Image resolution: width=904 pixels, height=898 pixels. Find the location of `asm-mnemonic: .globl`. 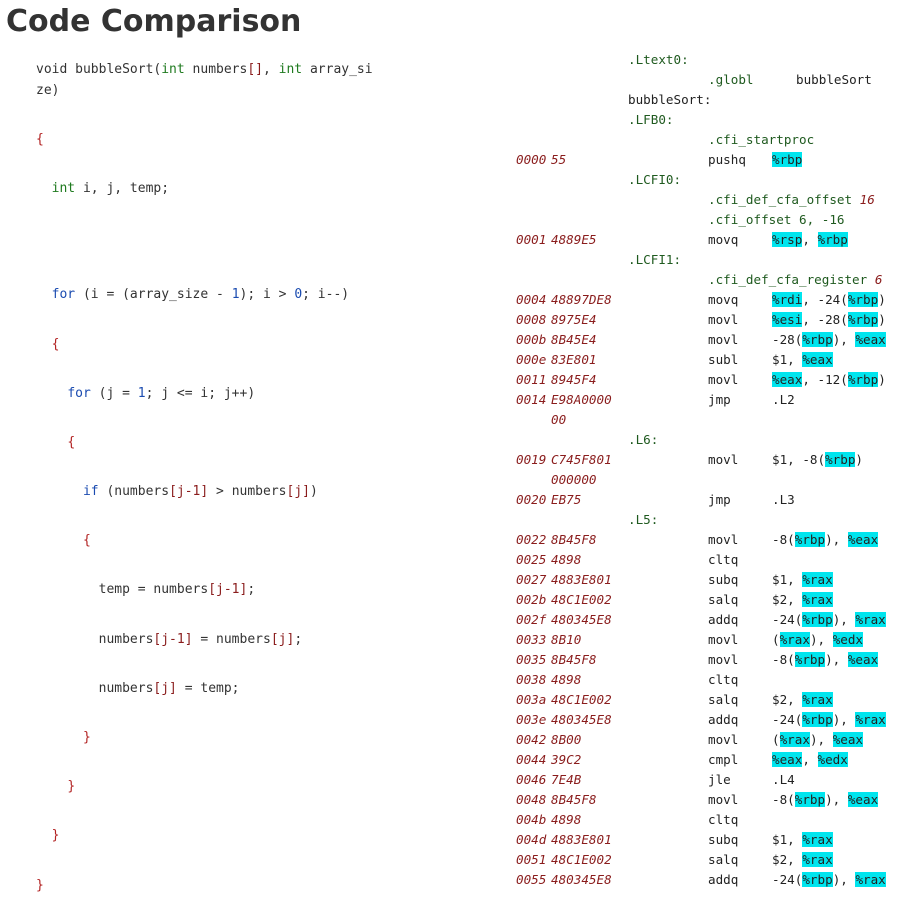

asm-mnemonic: .globl is located at coordinates (731, 79).